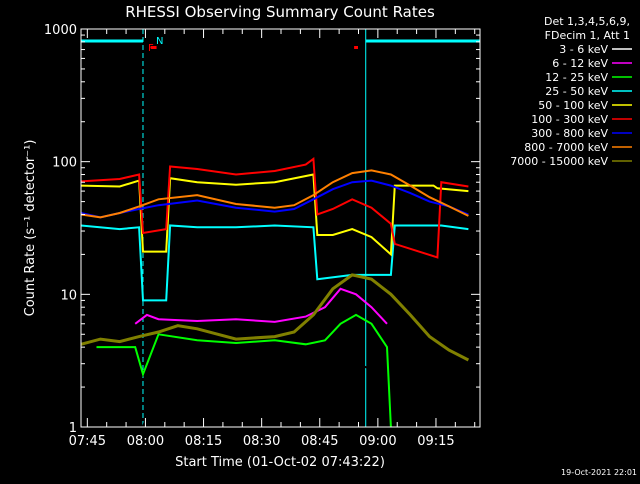  What do you see at coordinates (587, 21) in the screenshot?
I see `legend-header-1: Det 1,3,4,5,6,9,` at bounding box center [587, 21].